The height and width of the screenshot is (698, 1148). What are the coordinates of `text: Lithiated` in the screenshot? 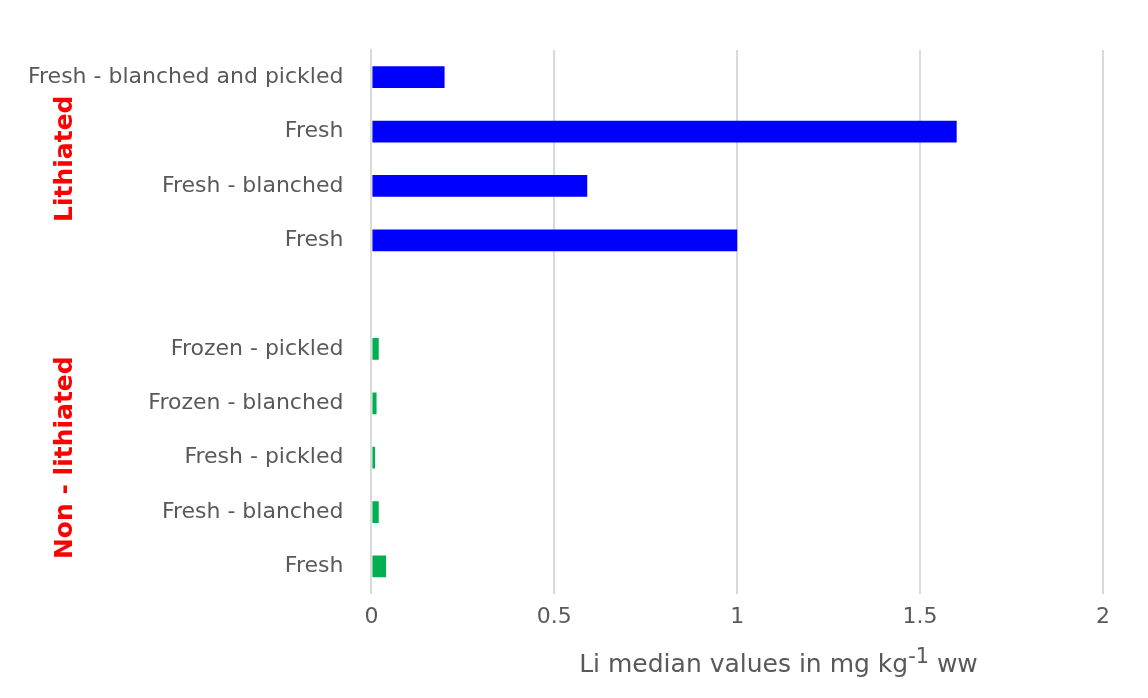 It's located at (63, 158).